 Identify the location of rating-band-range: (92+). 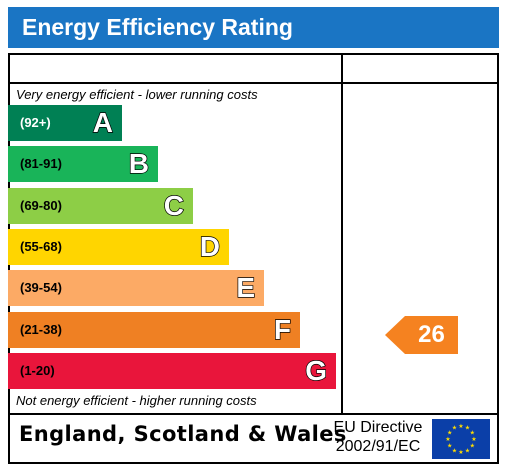
(35, 122).